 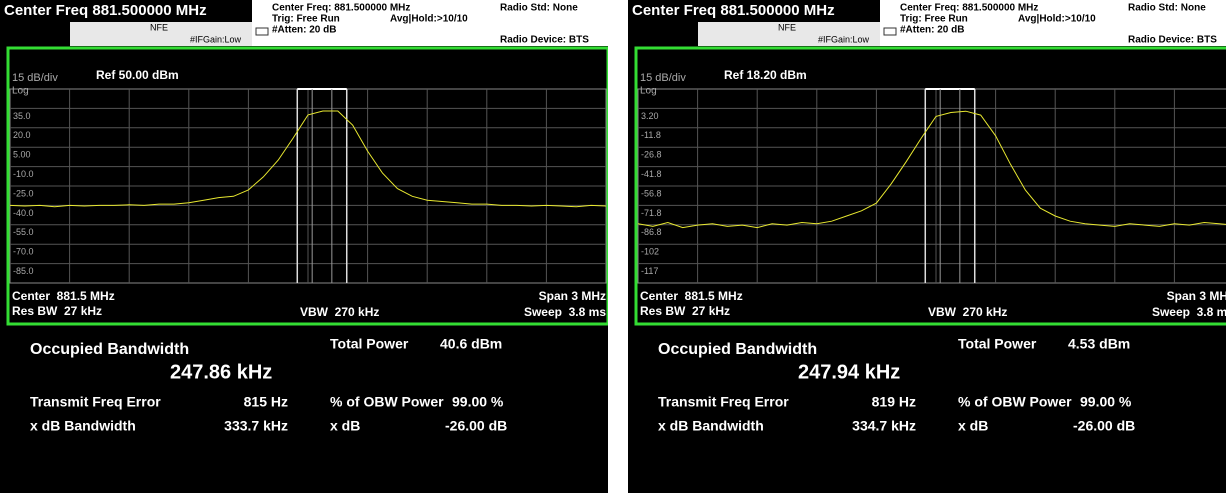 What do you see at coordinates (650, 116) in the screenshot?
I see `y-tick-label: 3.20` at bounding box center [650, 116].